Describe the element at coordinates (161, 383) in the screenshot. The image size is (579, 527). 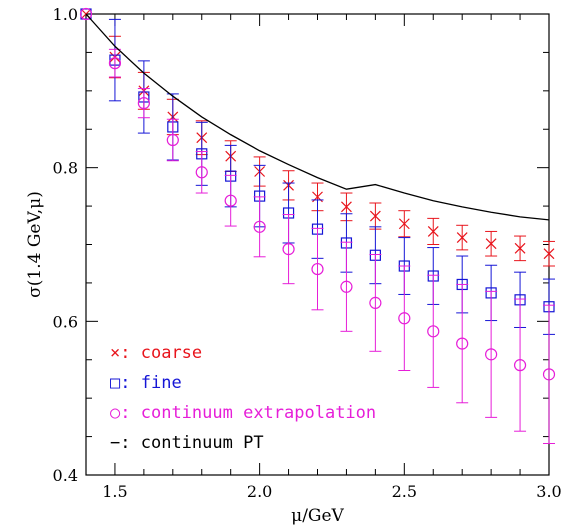
I see `legend-label: fine` at that location.